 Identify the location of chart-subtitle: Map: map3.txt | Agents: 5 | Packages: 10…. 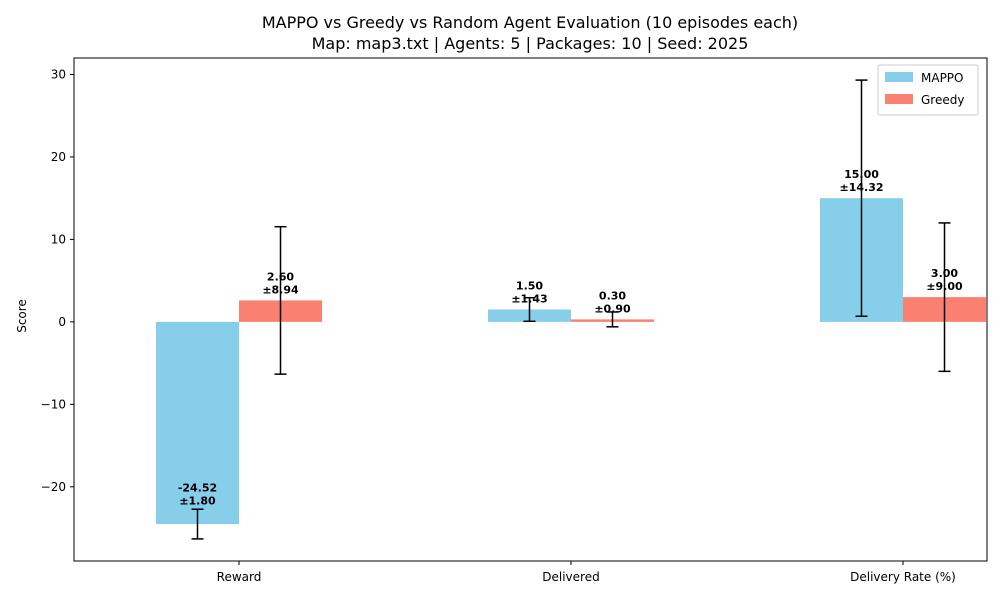
(530, 43).